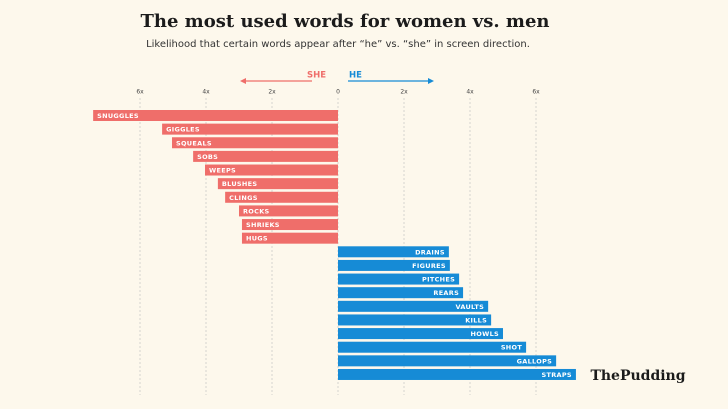 The image size is (728, 409). Describe the element at coordinates (240, 184) in the screenshot. I see `bar-label: BLUSHES` at that location.